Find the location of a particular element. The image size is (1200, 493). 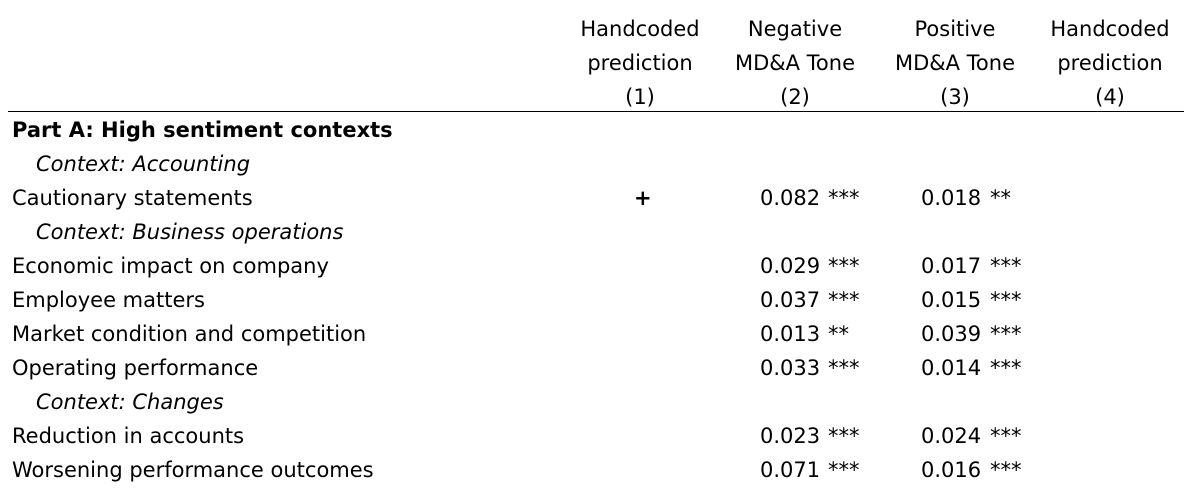

positive-tone-stars: ** is located at coordinates (1000, 198).